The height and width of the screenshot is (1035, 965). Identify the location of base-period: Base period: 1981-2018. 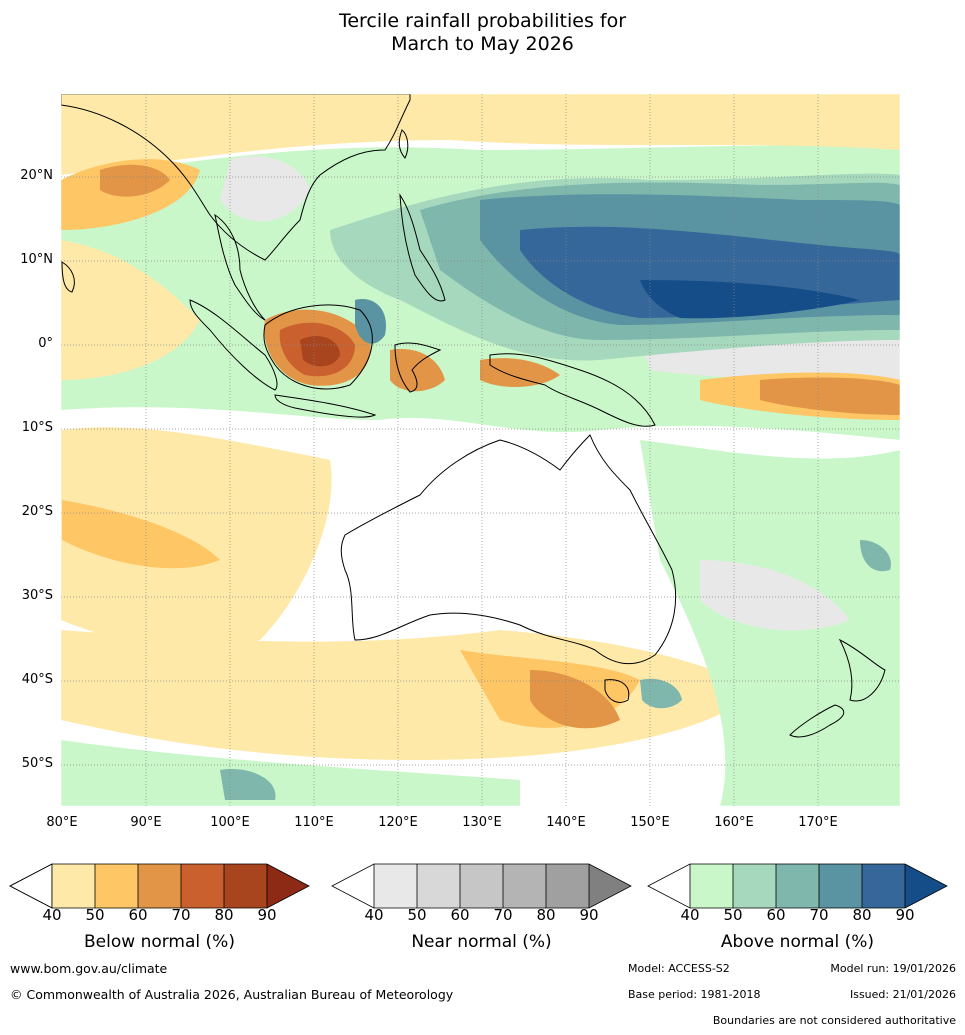
(694, 994).